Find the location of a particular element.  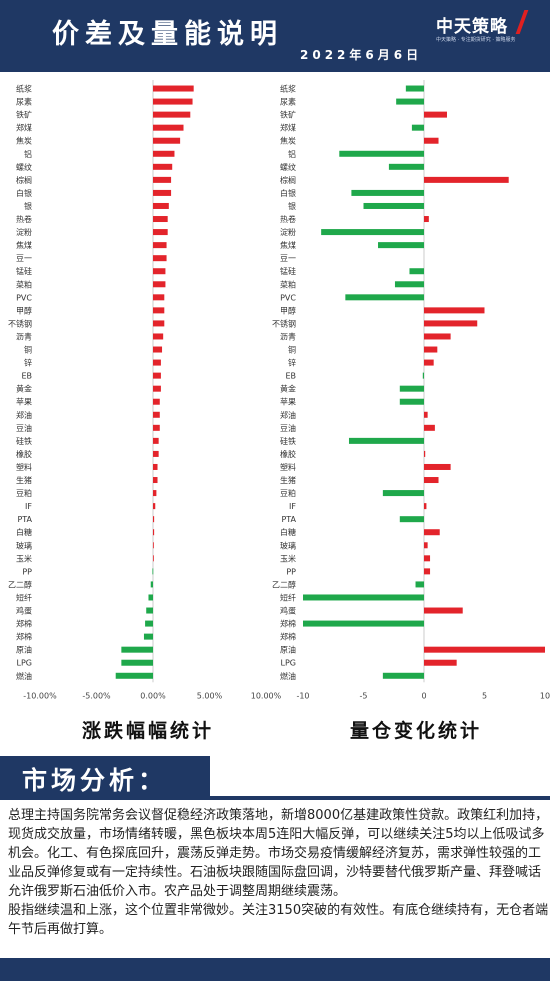

volume-category-label: 玻璃 is located at coordinates (288, 545).